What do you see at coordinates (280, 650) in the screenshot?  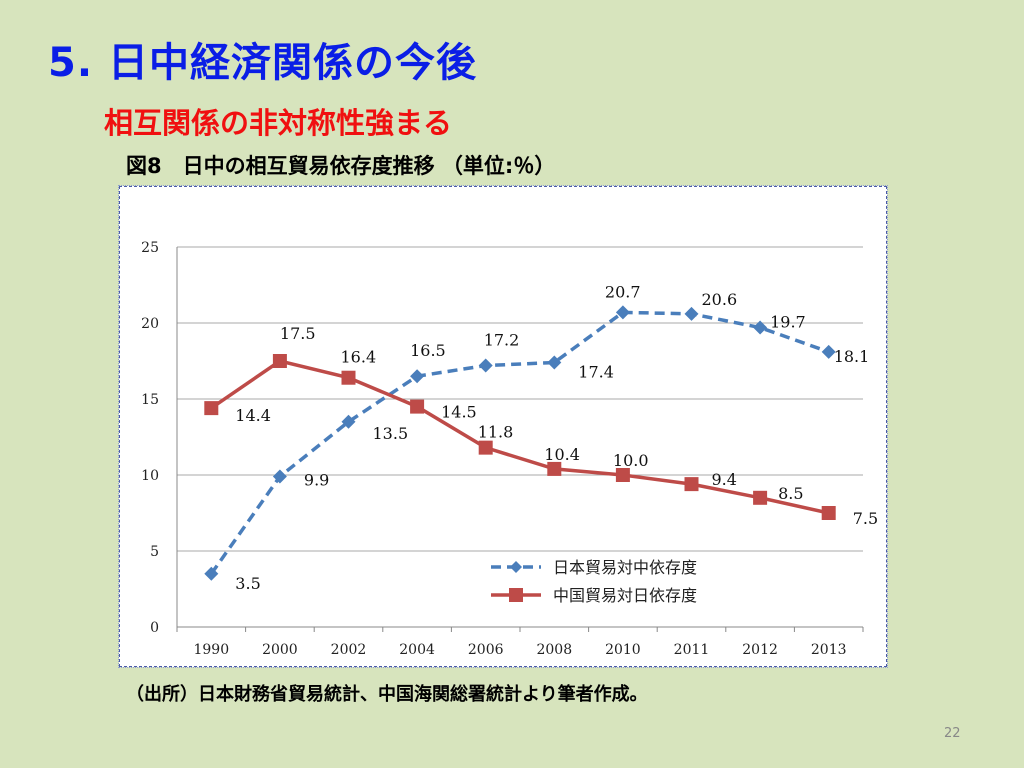 I see `x-tick-label: 2000` at bounding box center [280, 650].